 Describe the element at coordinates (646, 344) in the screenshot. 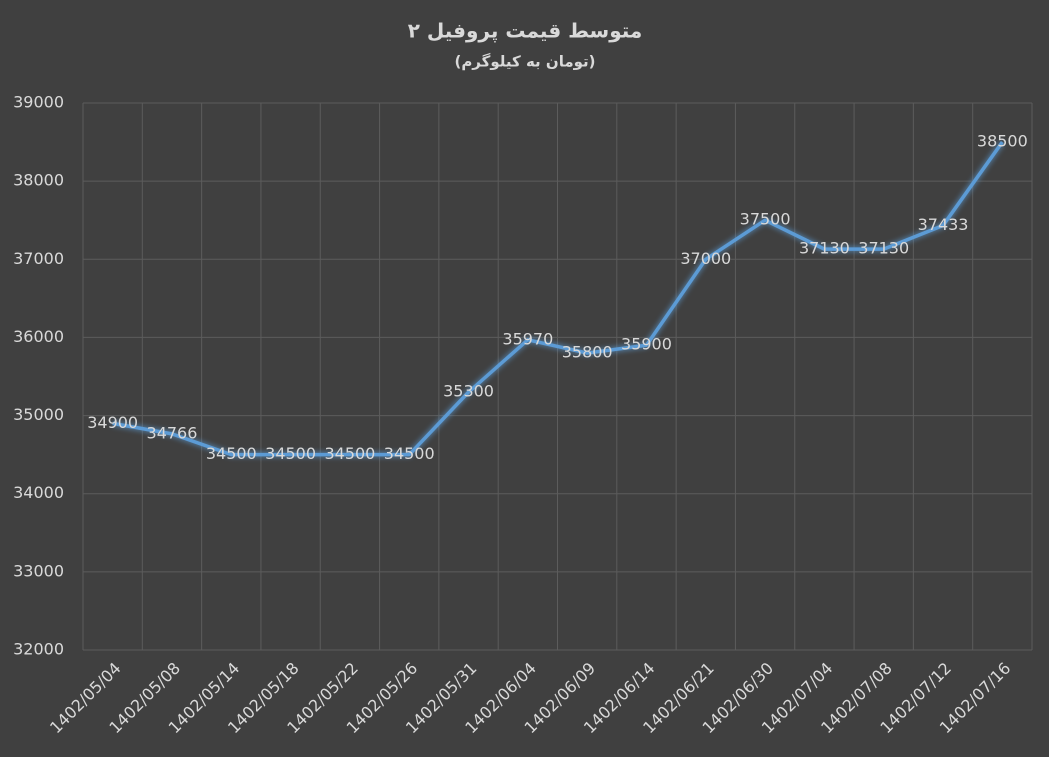

I see `data-label: 35900` at that location.